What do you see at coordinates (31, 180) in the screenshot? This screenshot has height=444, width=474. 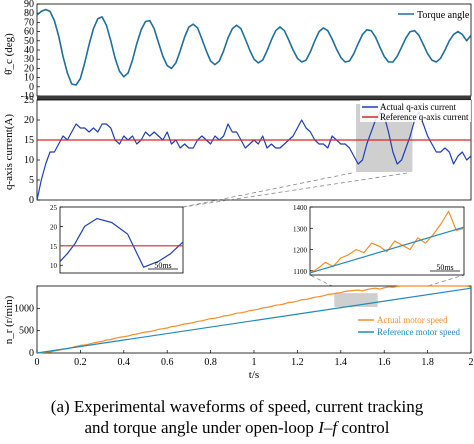 I see `y-tick-label: 5` at bounding box center [31, 180].